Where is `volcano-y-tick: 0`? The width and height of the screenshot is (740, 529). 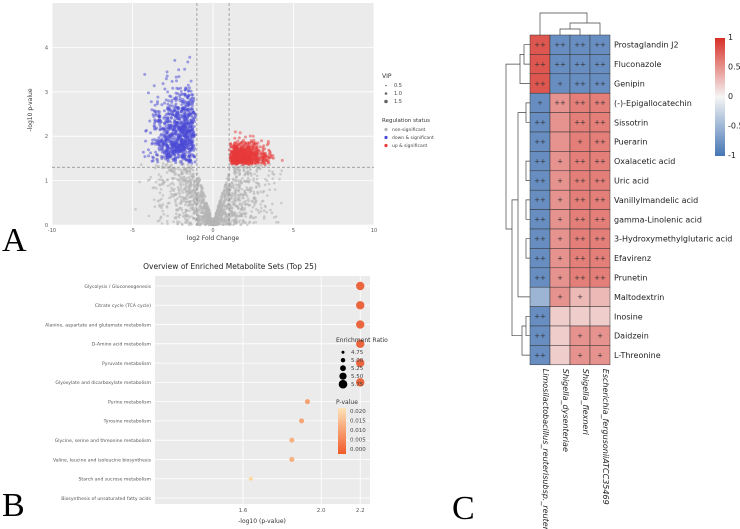 volcano-y-tick: 0 is located at coordinates (46, 226).